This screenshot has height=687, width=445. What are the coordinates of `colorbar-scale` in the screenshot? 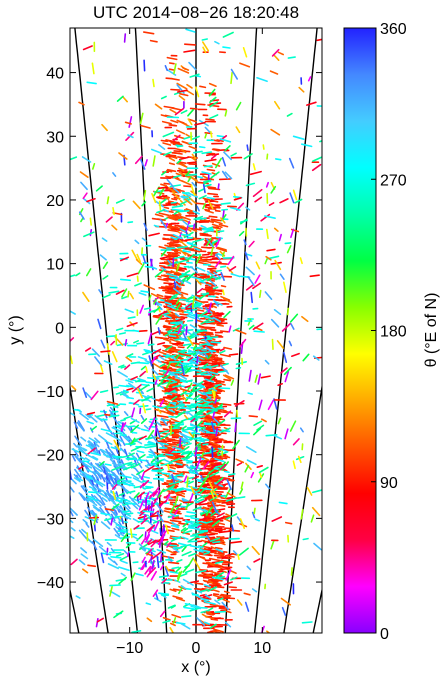 It's located at (360, 330).